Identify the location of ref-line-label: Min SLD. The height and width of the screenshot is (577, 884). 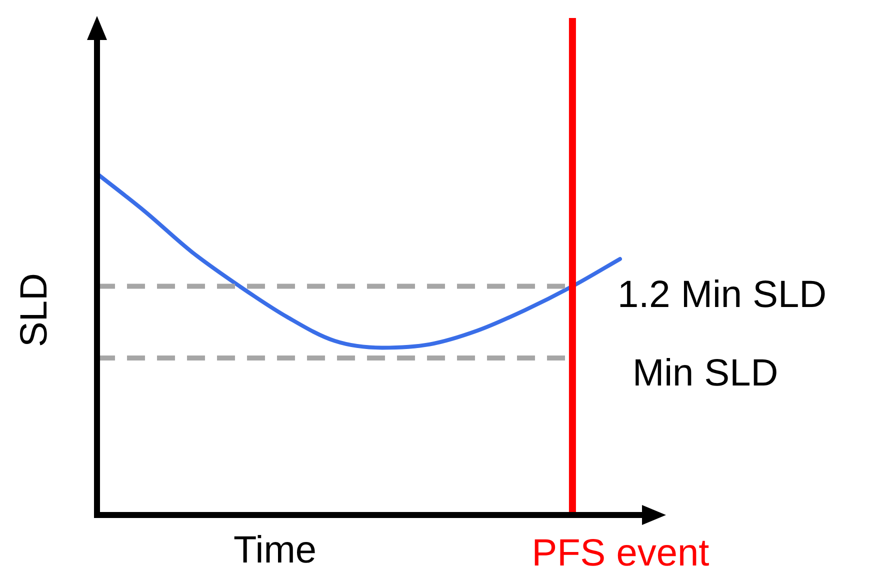
(705, 373).